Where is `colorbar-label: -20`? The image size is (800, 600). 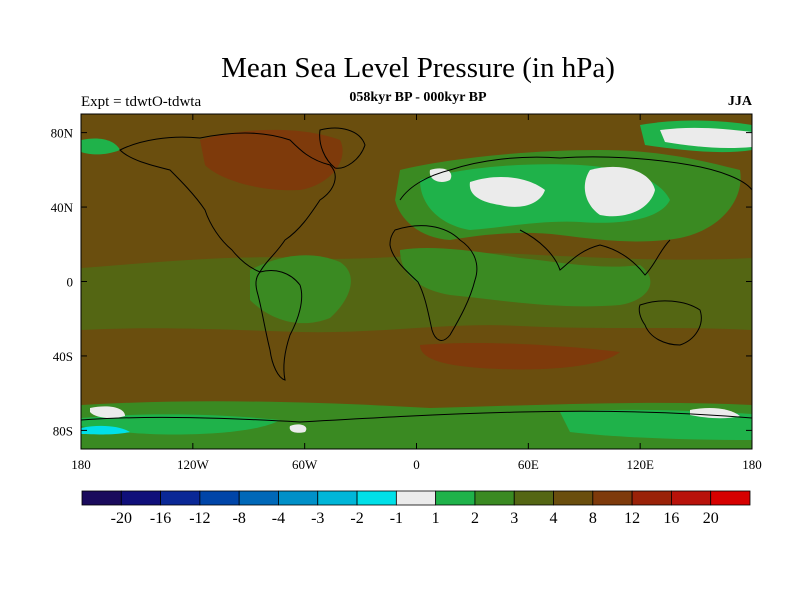
colorbar-label: -20 is located at coordinates (121, 518).